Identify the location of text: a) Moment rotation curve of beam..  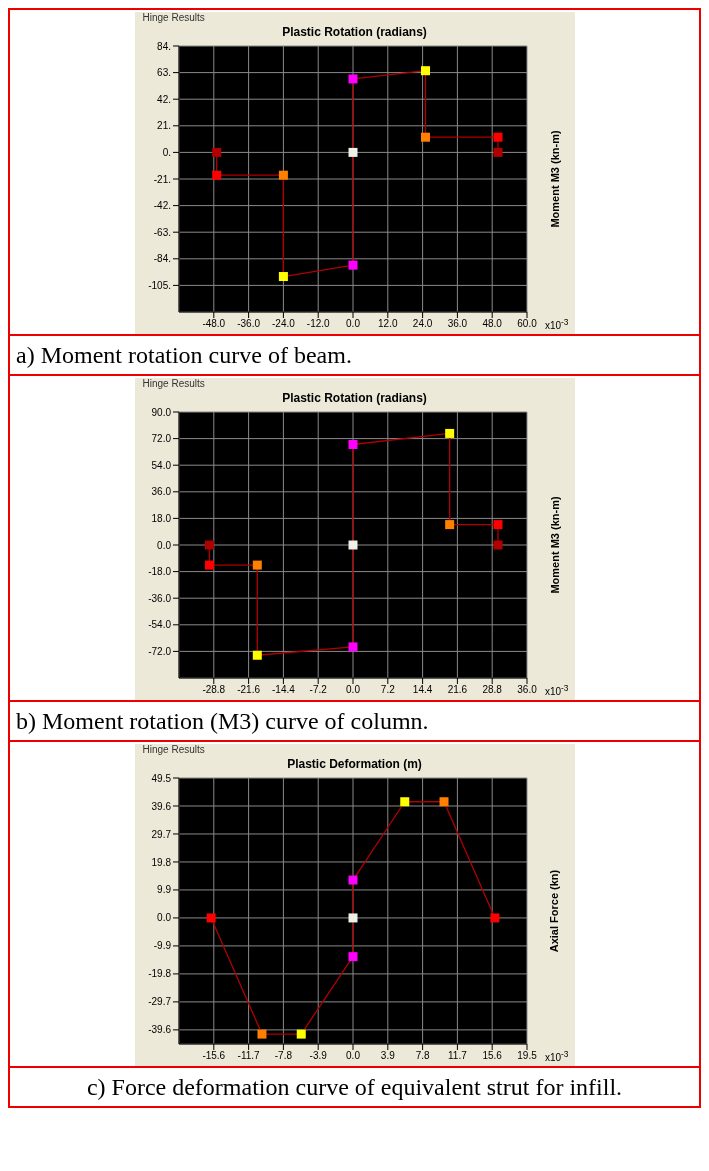
(354, 354).